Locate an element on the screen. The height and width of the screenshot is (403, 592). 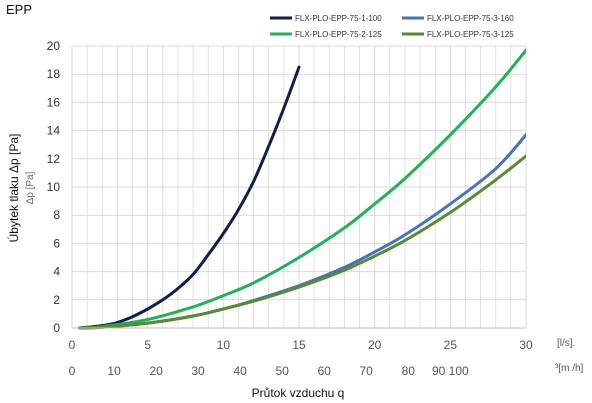
x-tick-label: 30 is located at coordinates (526, 345).